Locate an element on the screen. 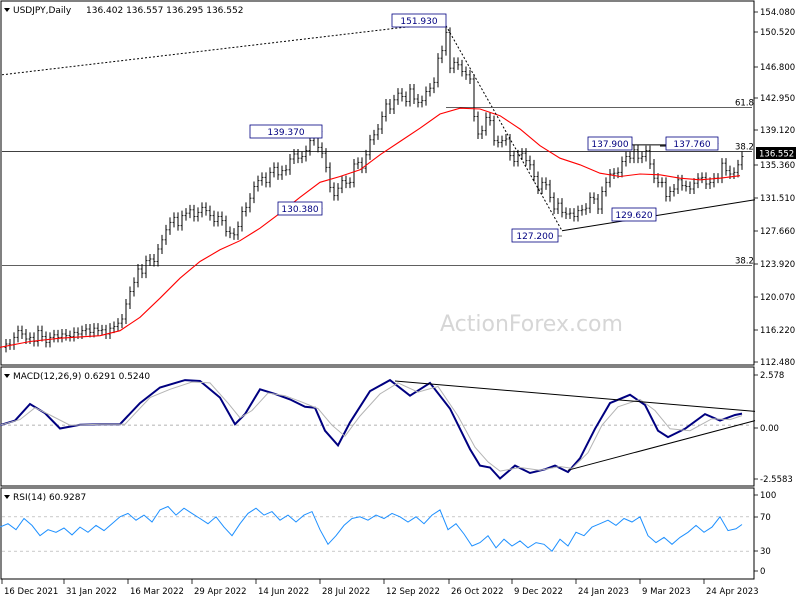 The height and width of the screenshot is (600, 800). rsi-series-group is located at coordinates (376, 528).